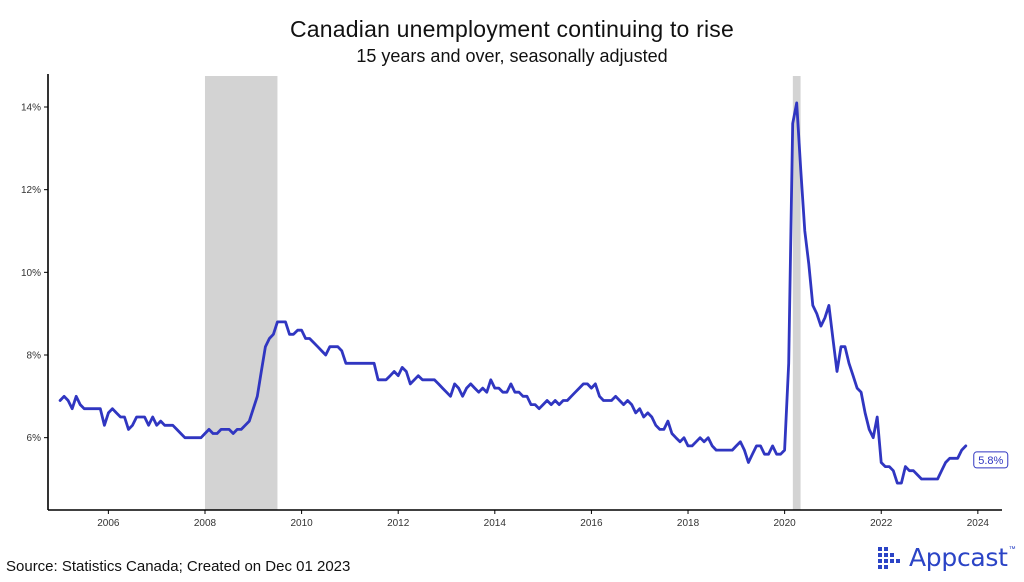 The image size is (1024, 582). Describe the element at coordinates (108, 523) in the screenshot. I see `x-tick-label: 2006` at that location.